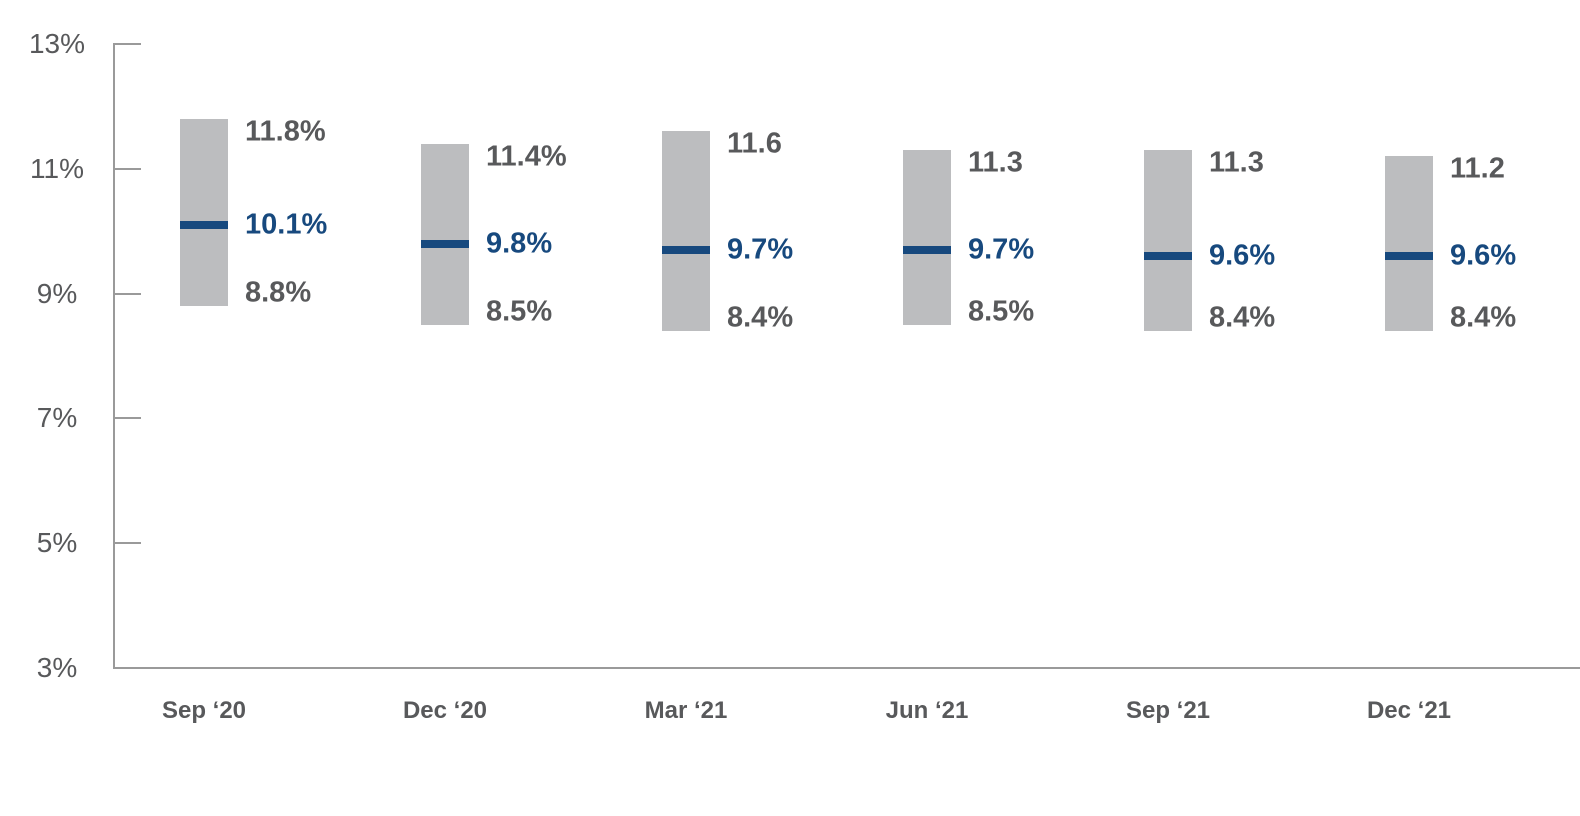 Image resolution: width=1580 pixels, height=816 pixels. What do you see at coordinates (526, 156) in the screenshot?
I see `high-value-label: 11.4%` at bounding box center [526, 156].